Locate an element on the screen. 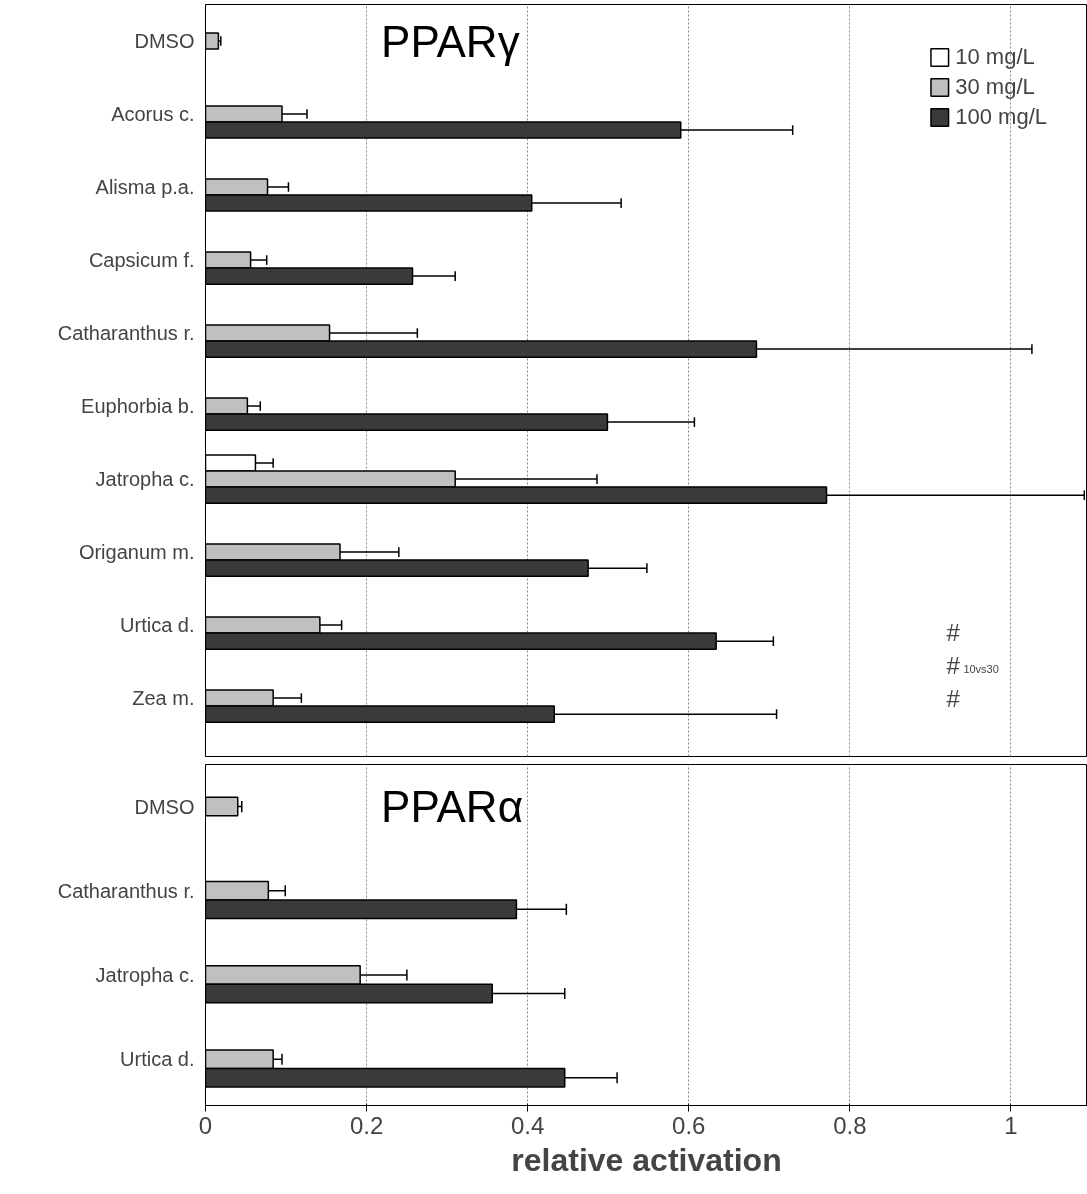 The image size is (1087, 1194). y-tick-label: Alisma p.a. is located at coordinates (145, 187).